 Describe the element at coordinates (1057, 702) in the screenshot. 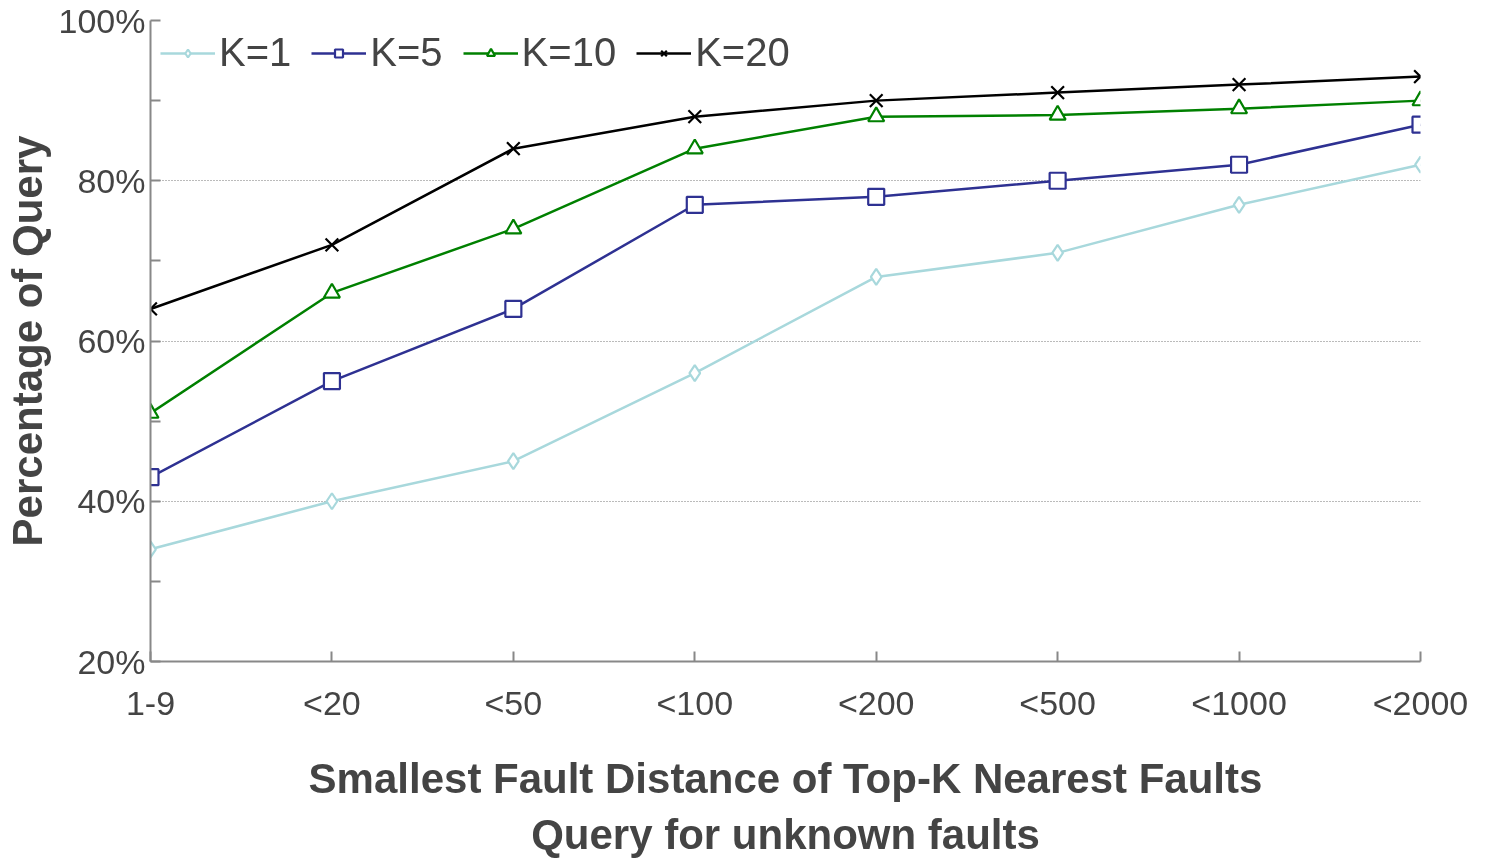

I see `x-tick-label: <500` at that location.